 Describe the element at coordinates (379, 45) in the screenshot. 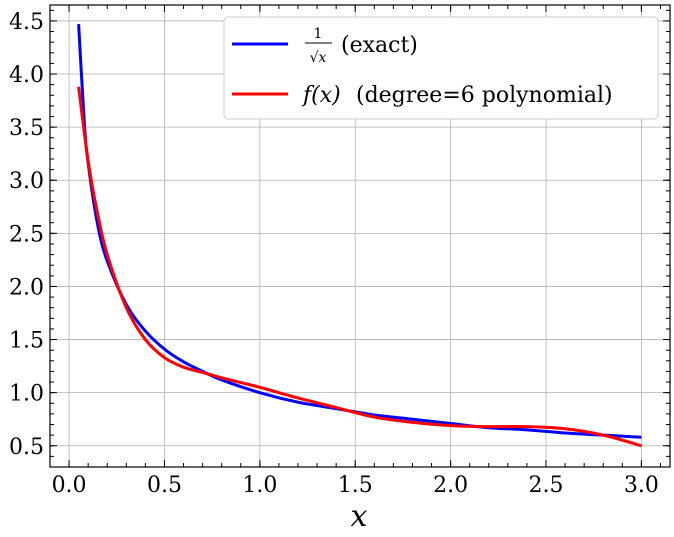

I see `legend-label-exact: (exact)` at that location.